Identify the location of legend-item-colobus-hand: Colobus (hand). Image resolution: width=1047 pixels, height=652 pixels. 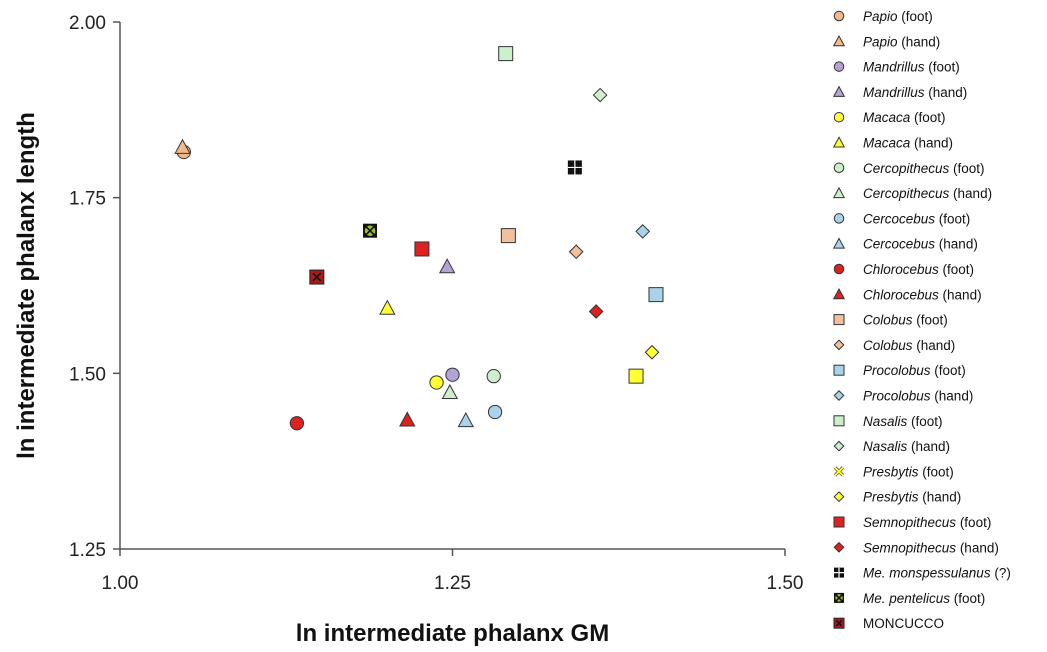
(894, 345).